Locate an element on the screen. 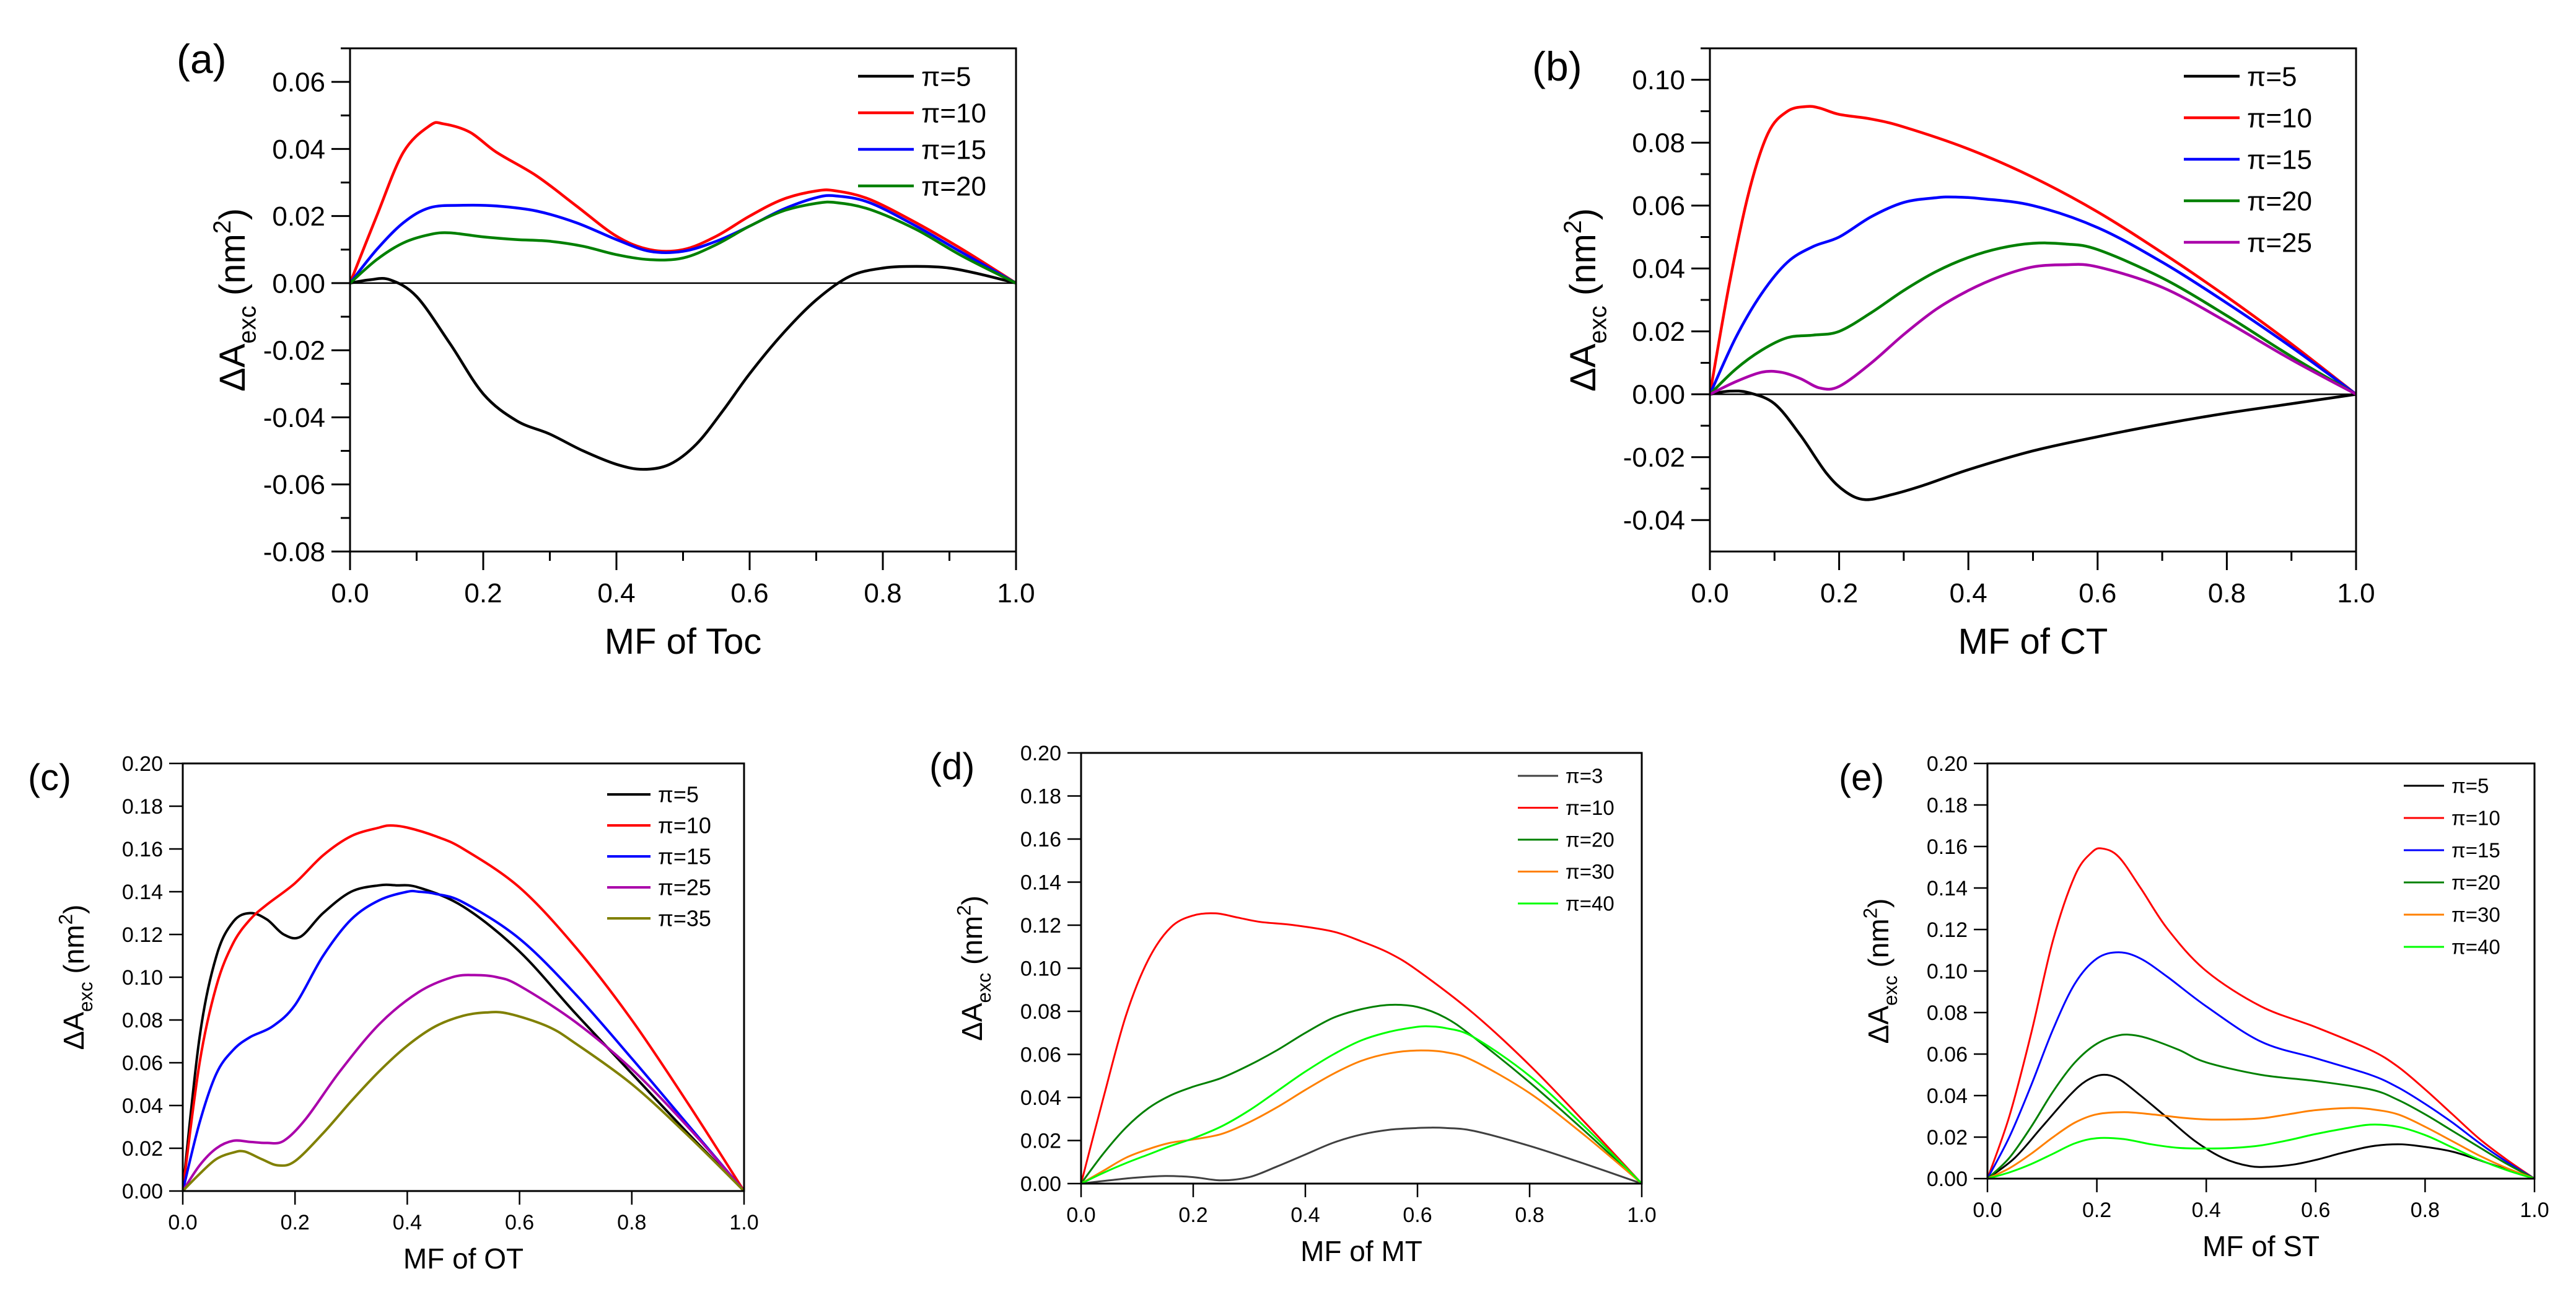  panel-label: (c) is located at coordinates (49, 778).